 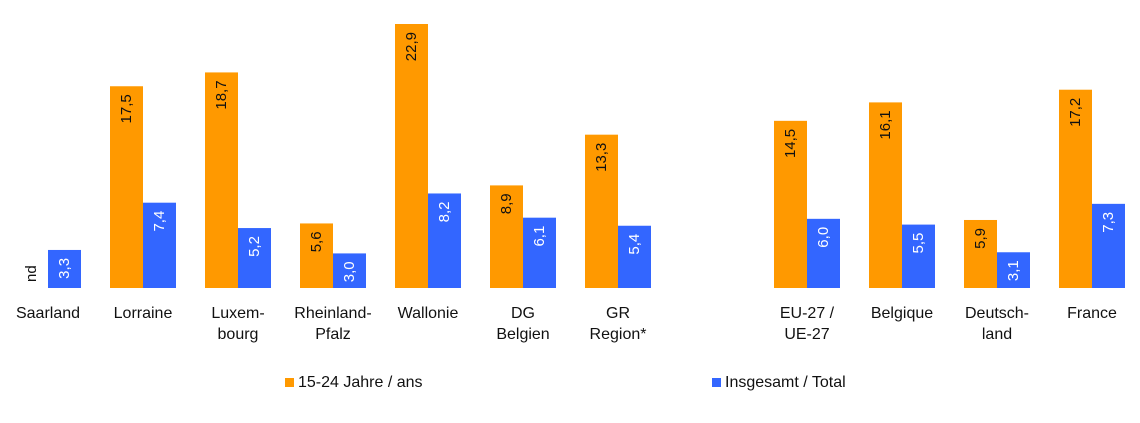 What do you see at coordinates (565, 382) in the screenshot?
I see `legend: 15-24 Jahre / ans Insgesamt / Total` at bounding box center [565, 382].